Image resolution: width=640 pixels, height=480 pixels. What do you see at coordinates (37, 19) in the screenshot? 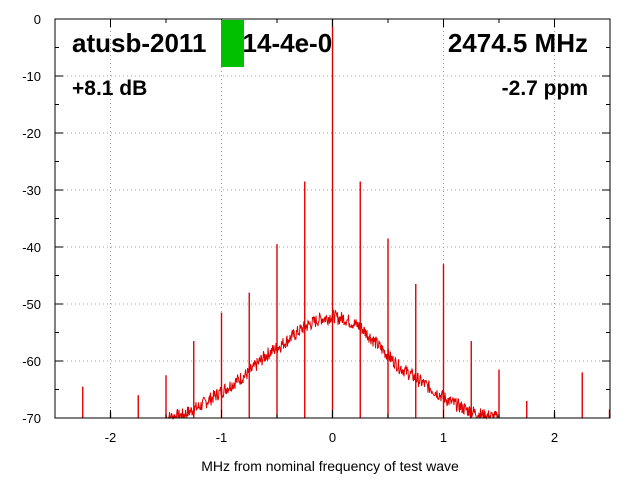
I see `y-tick-label: 0` at bounding box center [37, 19].